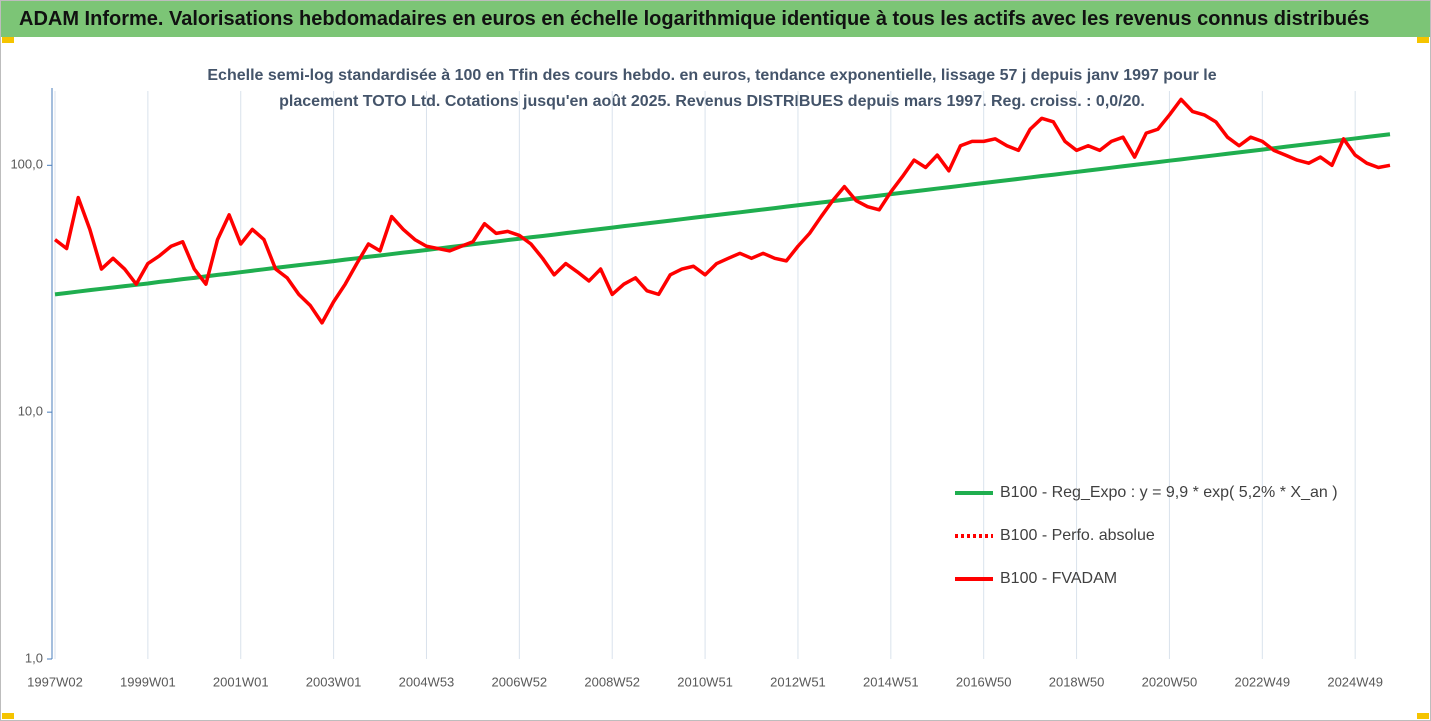 This screenshot has height=721, width=1431. What do you see at coordinates (520, 681) in the screenshot?
I see `x-tick-label: 2006W52` at bounding box center [520, 681].